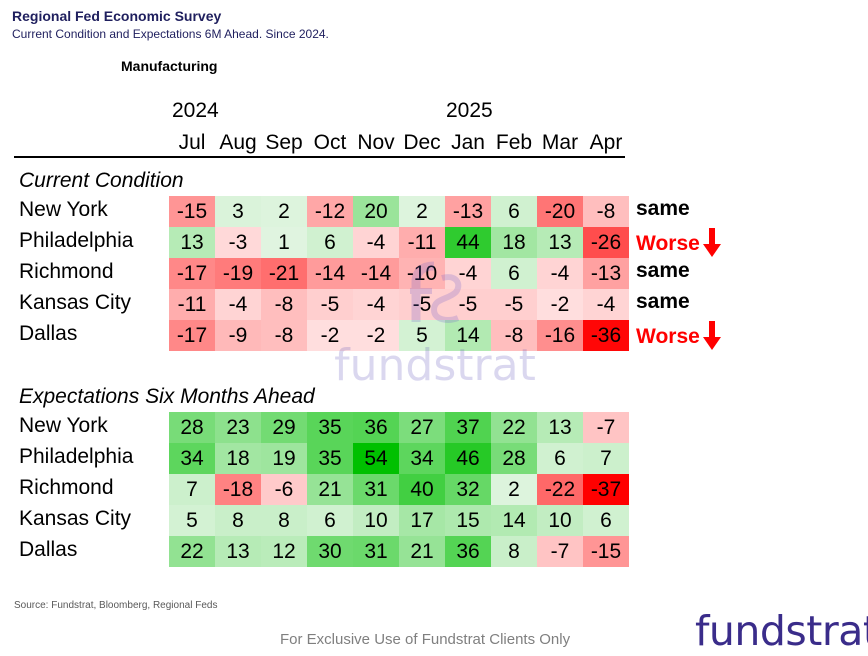 The image size is (868, 656). What do you see at coordinates (330, 211) in the screenshot?
I see `heatmap-cell: -12` at bounding box center [330, 211].